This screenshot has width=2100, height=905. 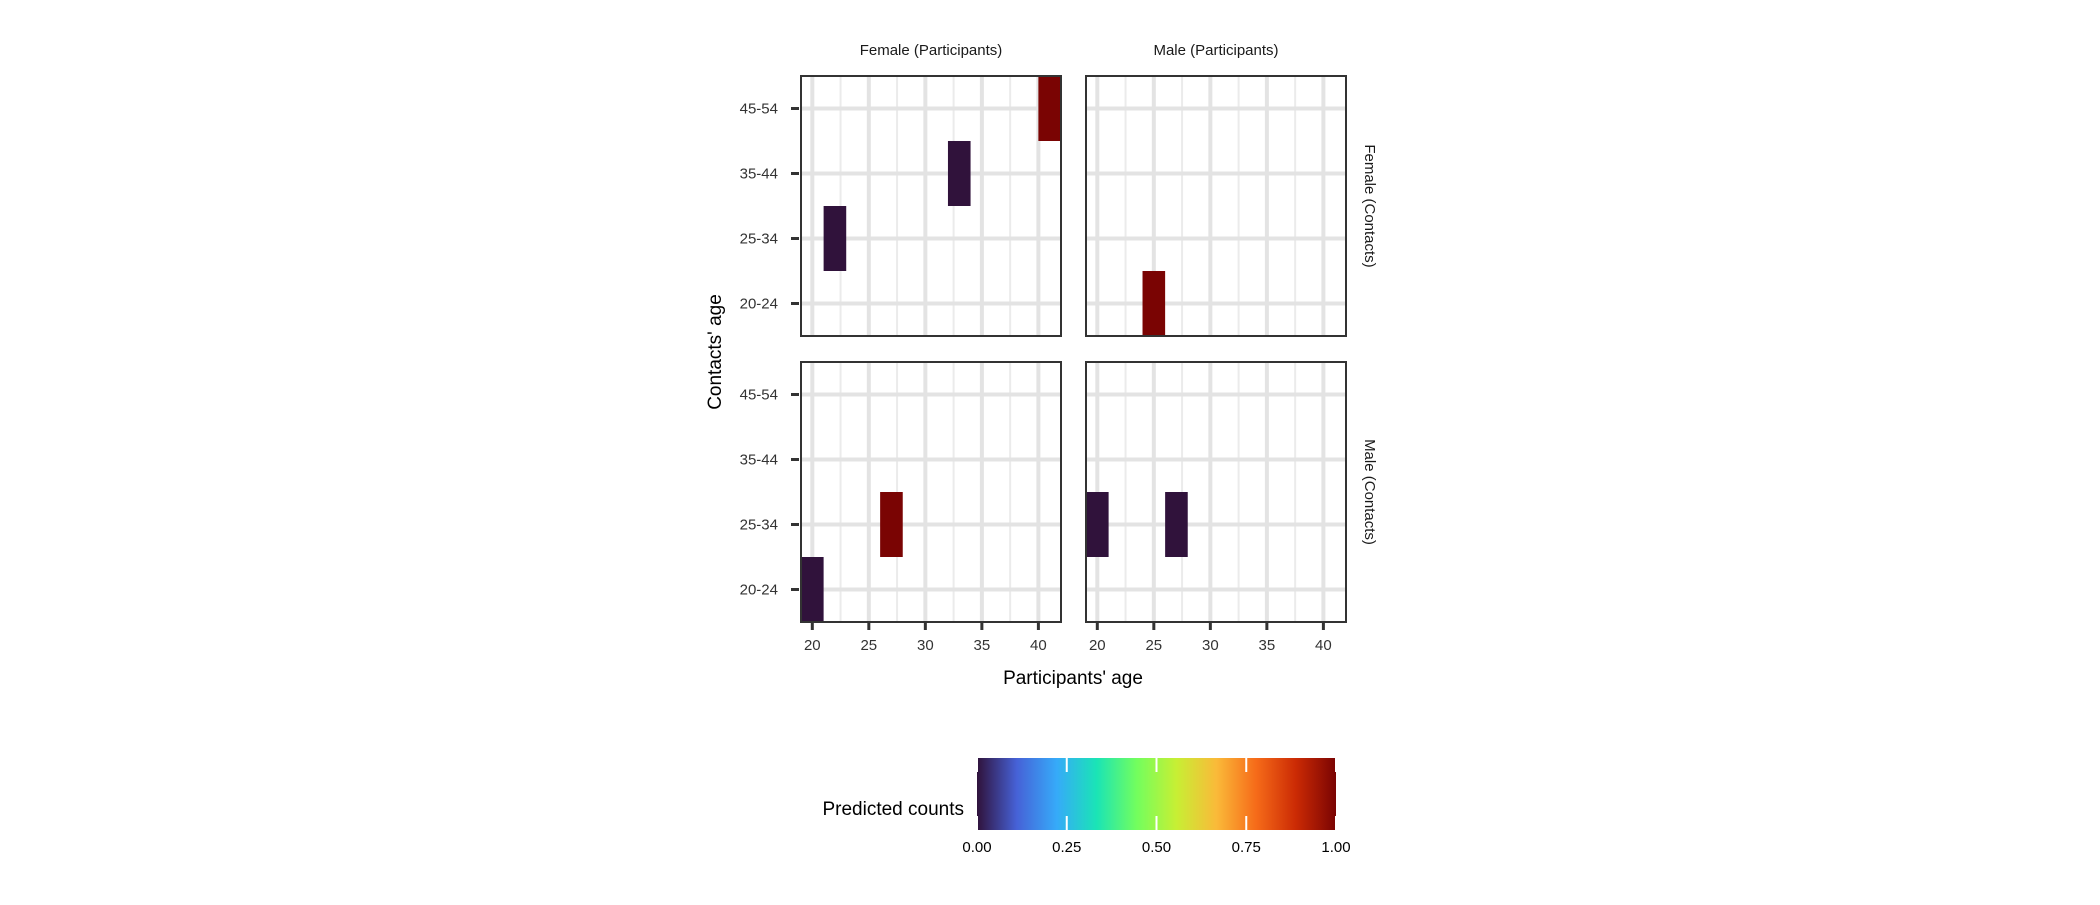 I want to click on column-facet-label: Female (Participants), so click(x=931, y=50).